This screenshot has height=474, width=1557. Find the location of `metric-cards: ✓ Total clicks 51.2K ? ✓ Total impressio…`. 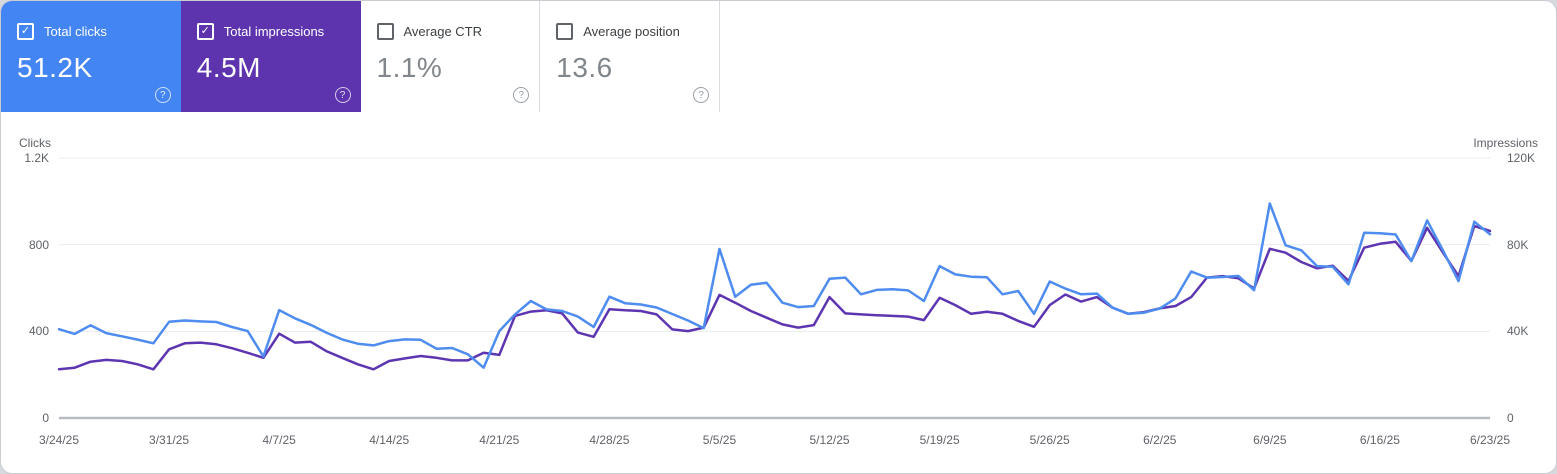

metric-cards: ✓ Total clicks 51.2K ? ✓ Total impressio… is located at coordinates (360, 56).